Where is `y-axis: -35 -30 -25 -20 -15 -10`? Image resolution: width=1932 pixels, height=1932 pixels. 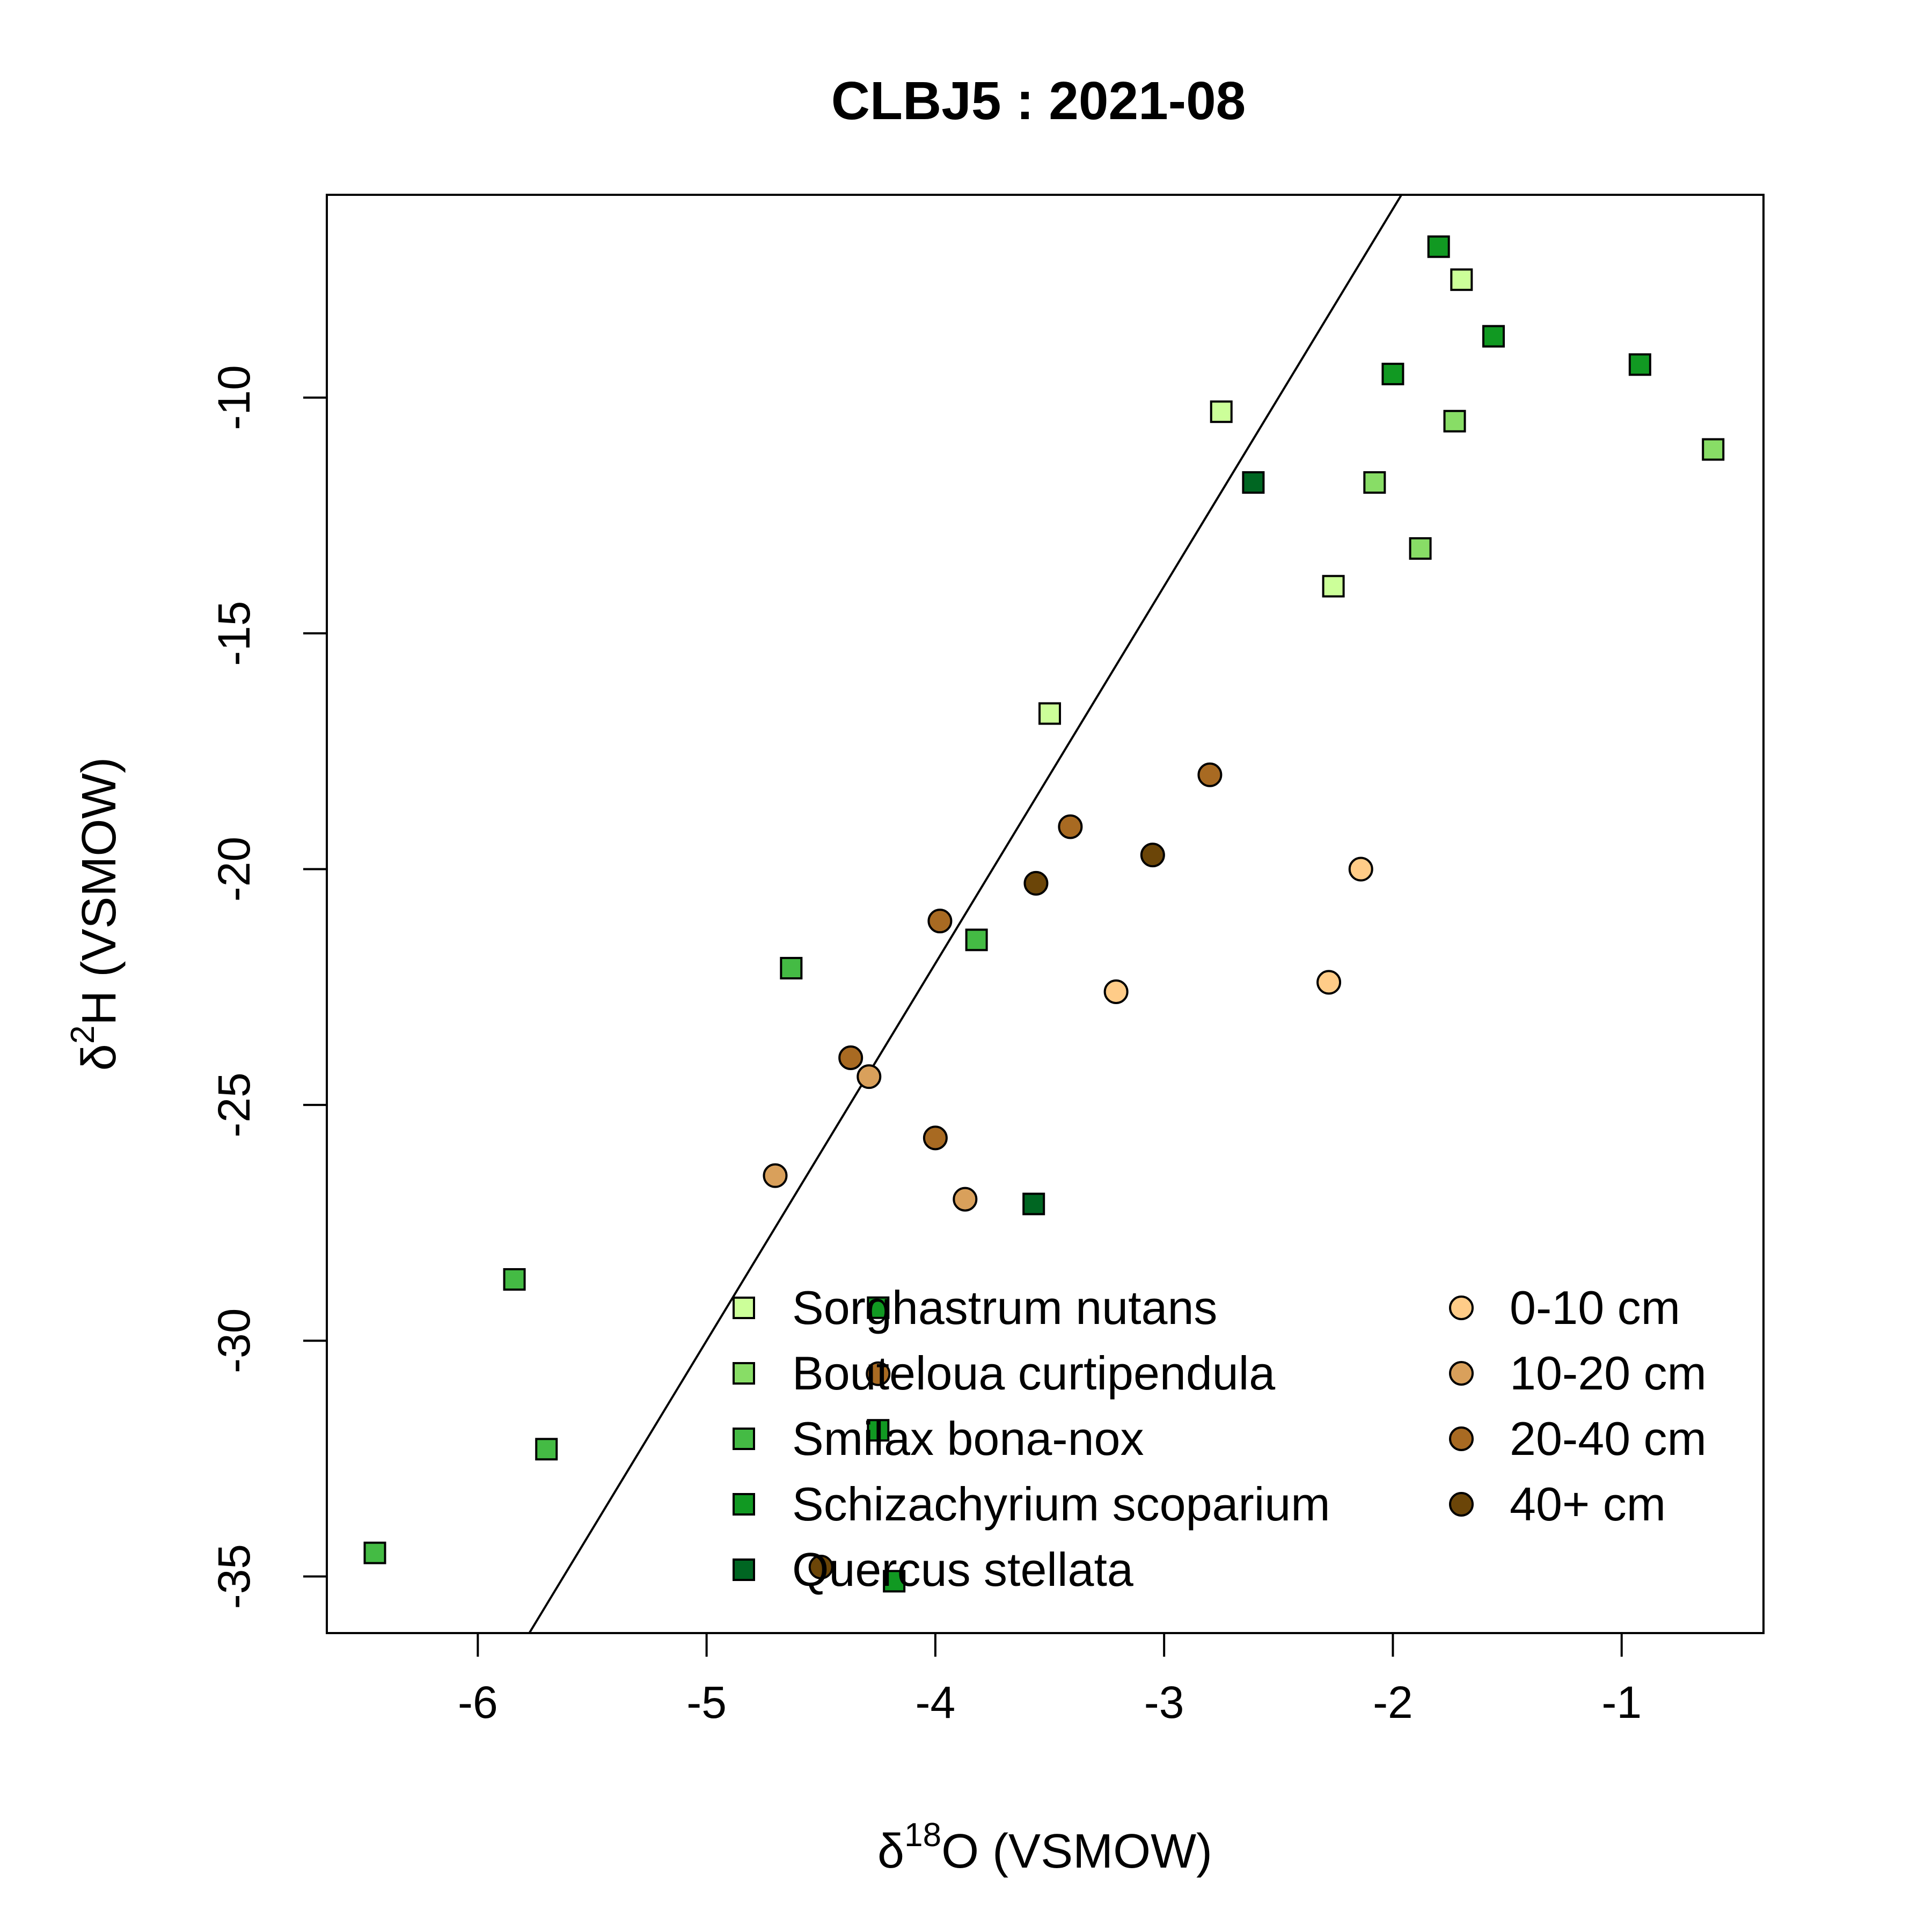
y-axis: -35 -30 -25 -20 -15 -10 is located at coordinates (268, 987).